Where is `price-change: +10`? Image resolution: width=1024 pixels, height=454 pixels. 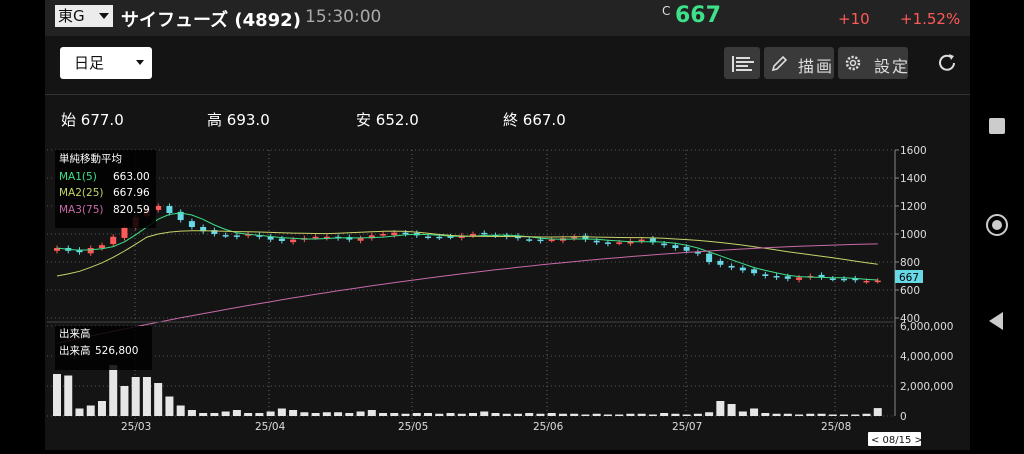
price-change: +10 is located at coordinates (854, 19).